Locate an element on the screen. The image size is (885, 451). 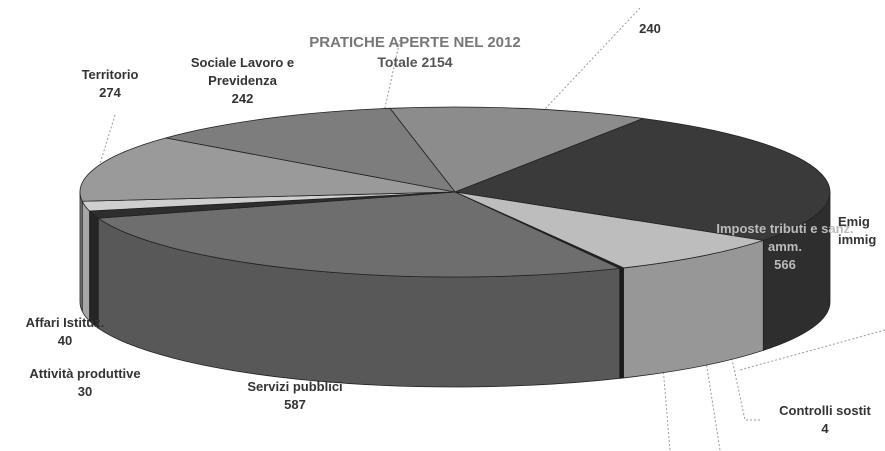
slice-name: Emig immig is located at coordinates (857, 230).